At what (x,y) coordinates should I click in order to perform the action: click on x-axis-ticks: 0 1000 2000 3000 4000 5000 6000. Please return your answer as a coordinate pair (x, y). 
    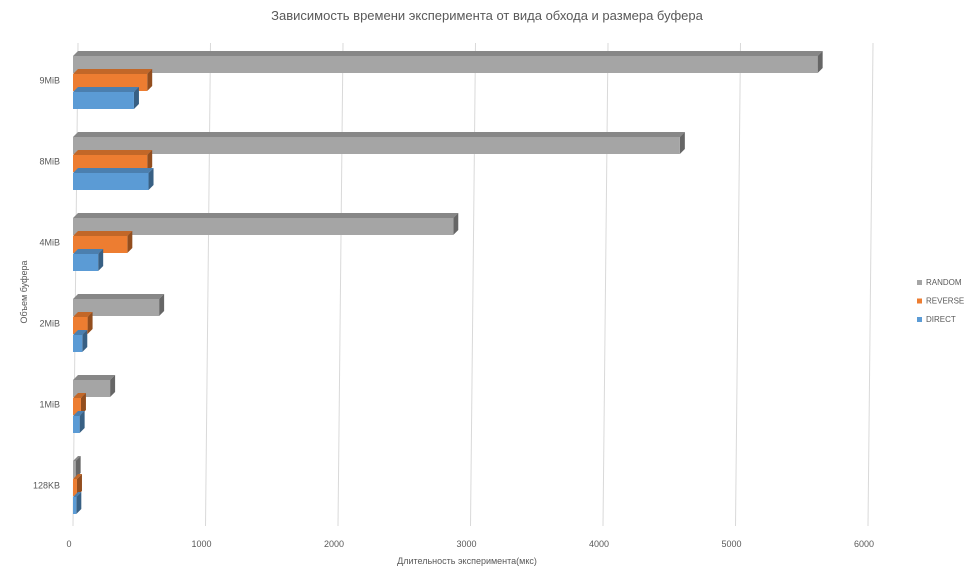
    Looking at the image, I should click on (470, 544).